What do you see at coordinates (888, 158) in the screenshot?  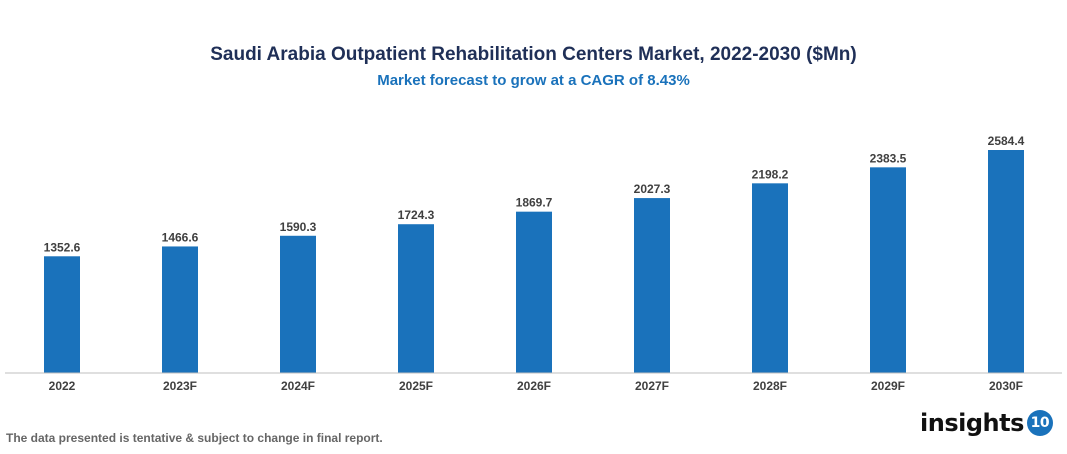 I see `data-label: 2383.5` at bounding box center [888, 158].